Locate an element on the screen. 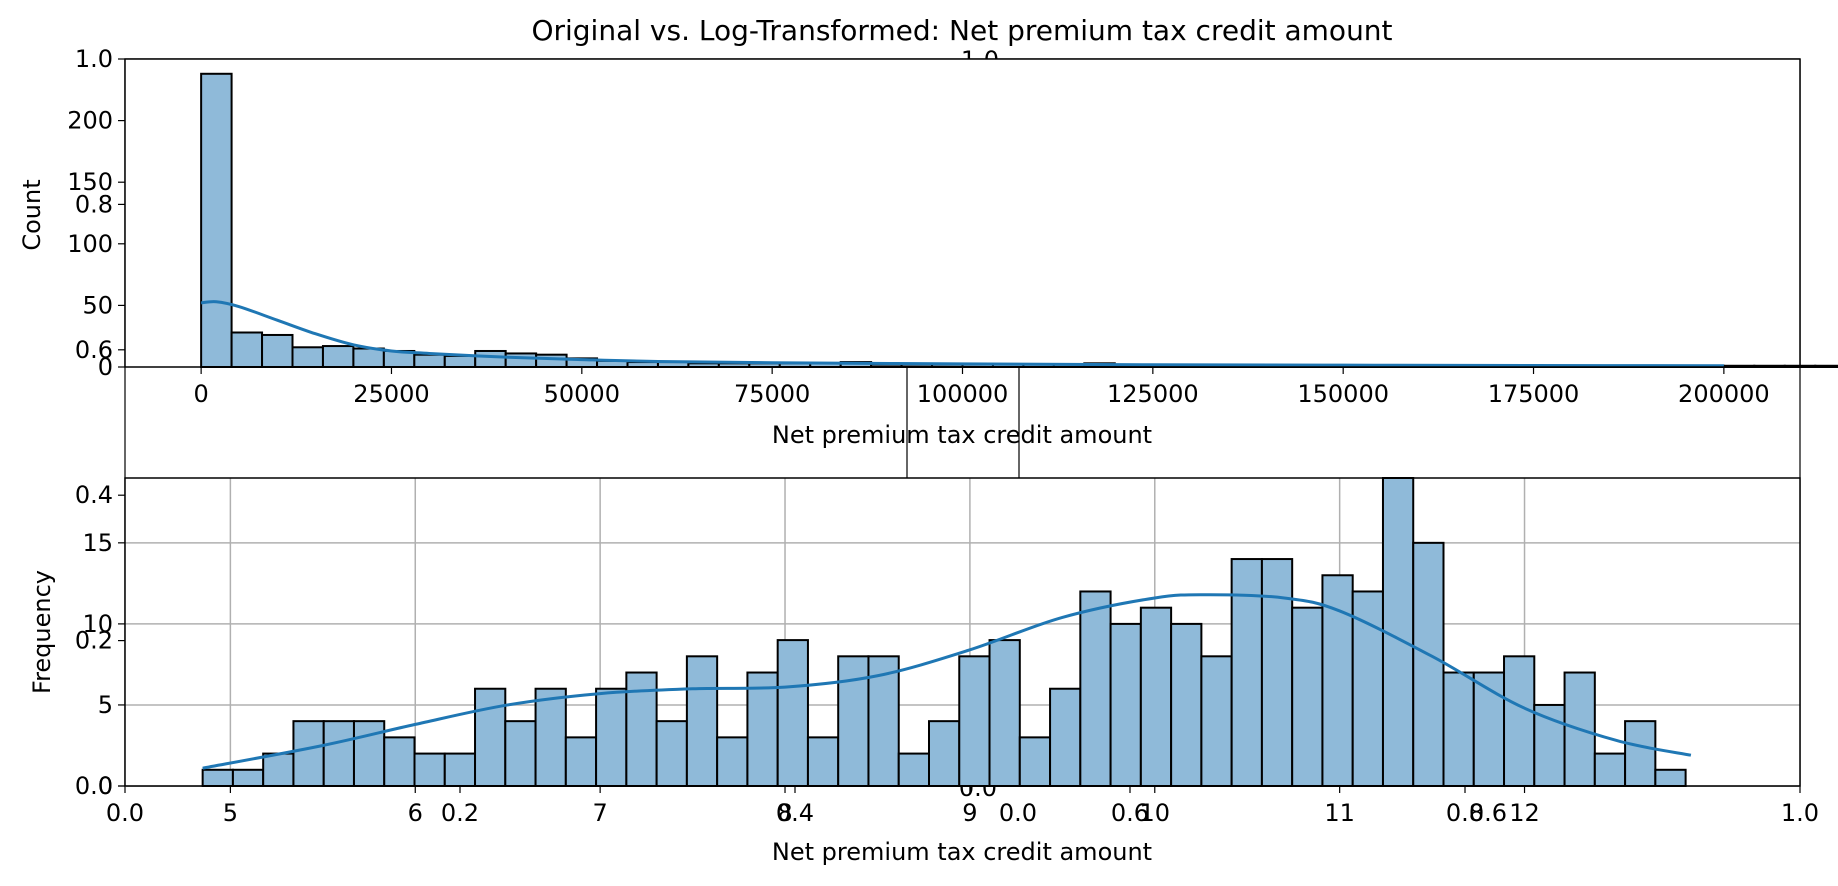  top-ytick-label-0: 0 is located at coordinates (105, 367).